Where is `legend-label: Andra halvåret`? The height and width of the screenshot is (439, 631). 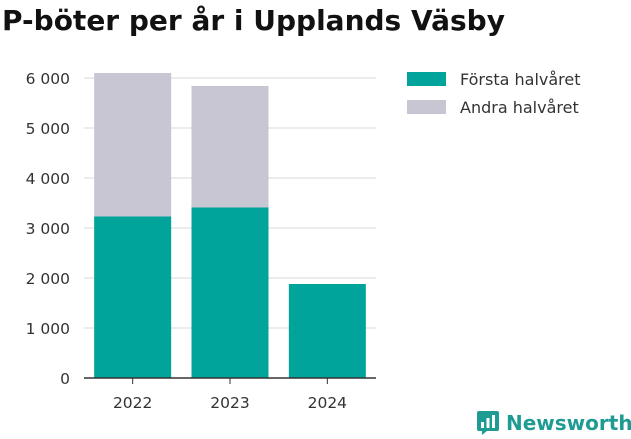
legend-label: Andra halvåret is located at coordinates (519, 107).